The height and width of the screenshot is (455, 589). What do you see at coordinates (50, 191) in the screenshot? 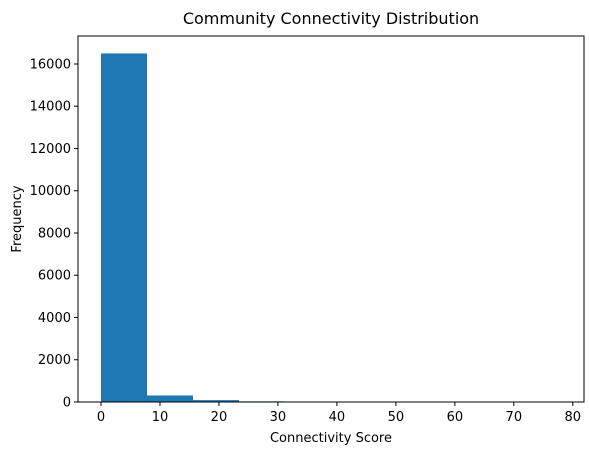
I see `y-tick-label: 10000` at bounding box center [50, 191].